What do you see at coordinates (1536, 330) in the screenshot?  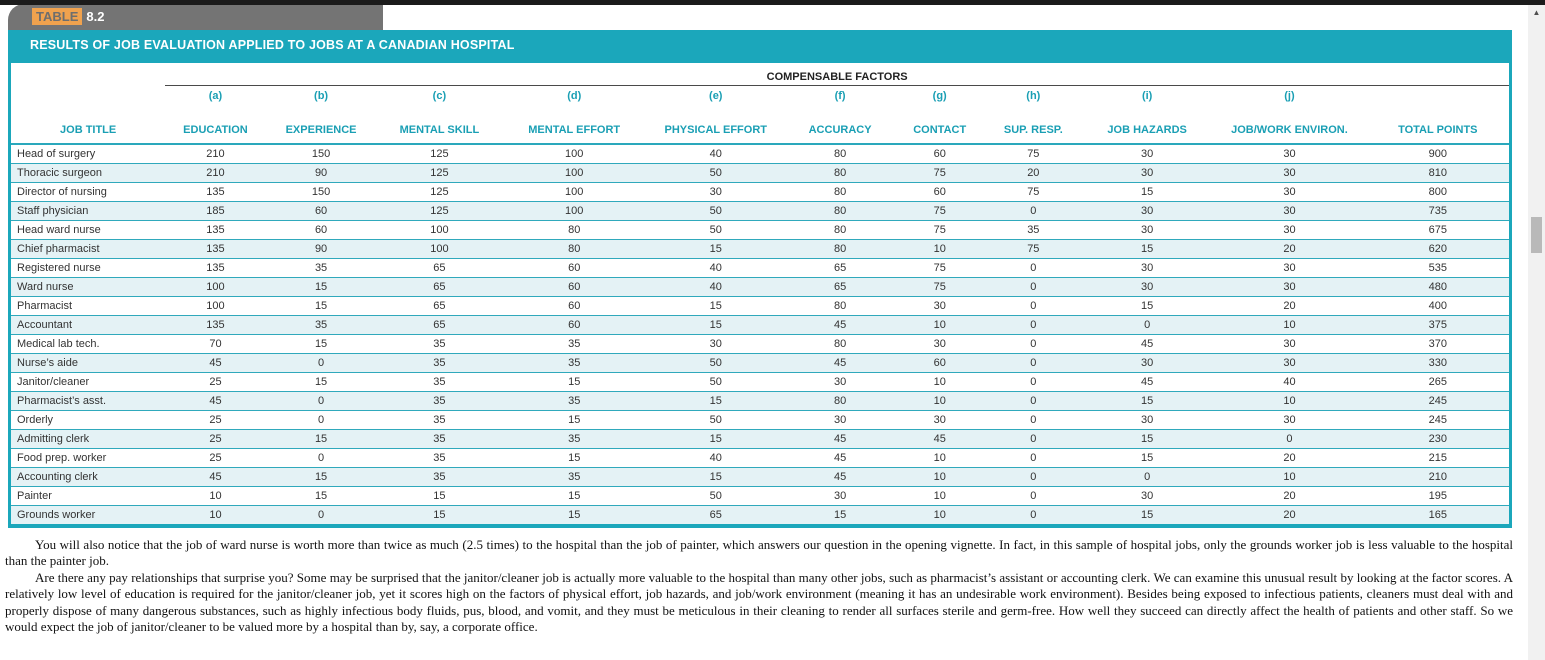 I see `scrollbar: ▲` at bounding box center [1536, 330].